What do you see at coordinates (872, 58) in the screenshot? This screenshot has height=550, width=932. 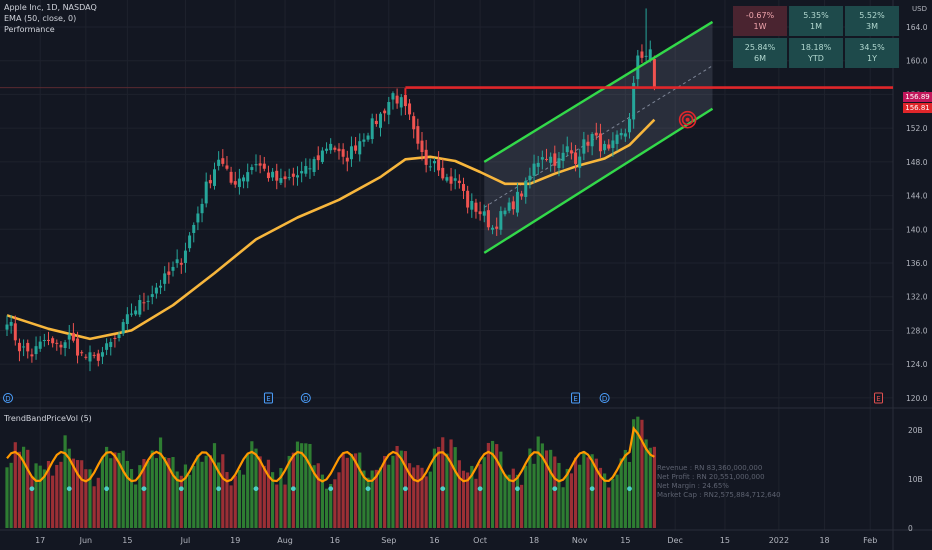 I see `performance-period: 1Y` at bounding box center [872, 58].